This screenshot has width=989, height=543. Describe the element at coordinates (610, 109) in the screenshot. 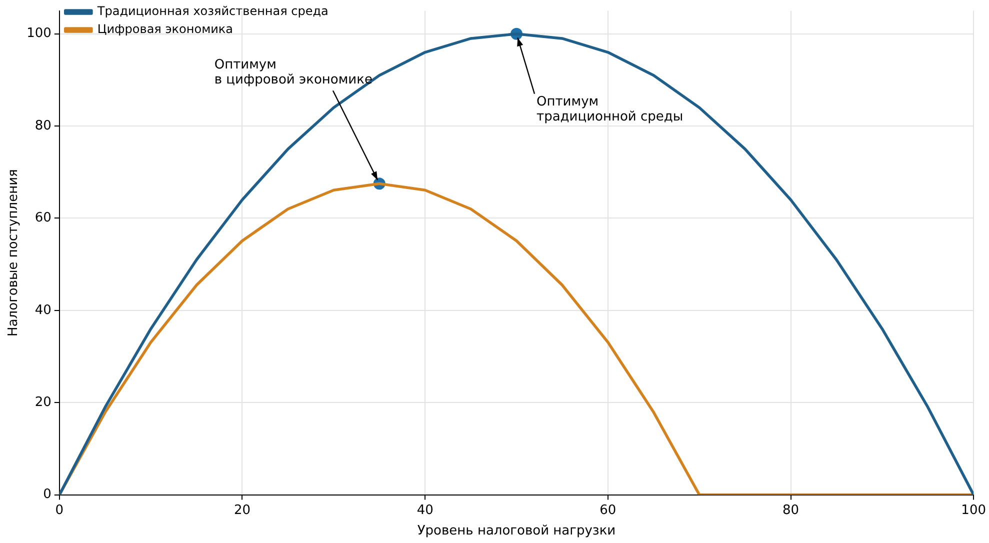

I see `annotation: Оптимум традиционной среды` at that location.